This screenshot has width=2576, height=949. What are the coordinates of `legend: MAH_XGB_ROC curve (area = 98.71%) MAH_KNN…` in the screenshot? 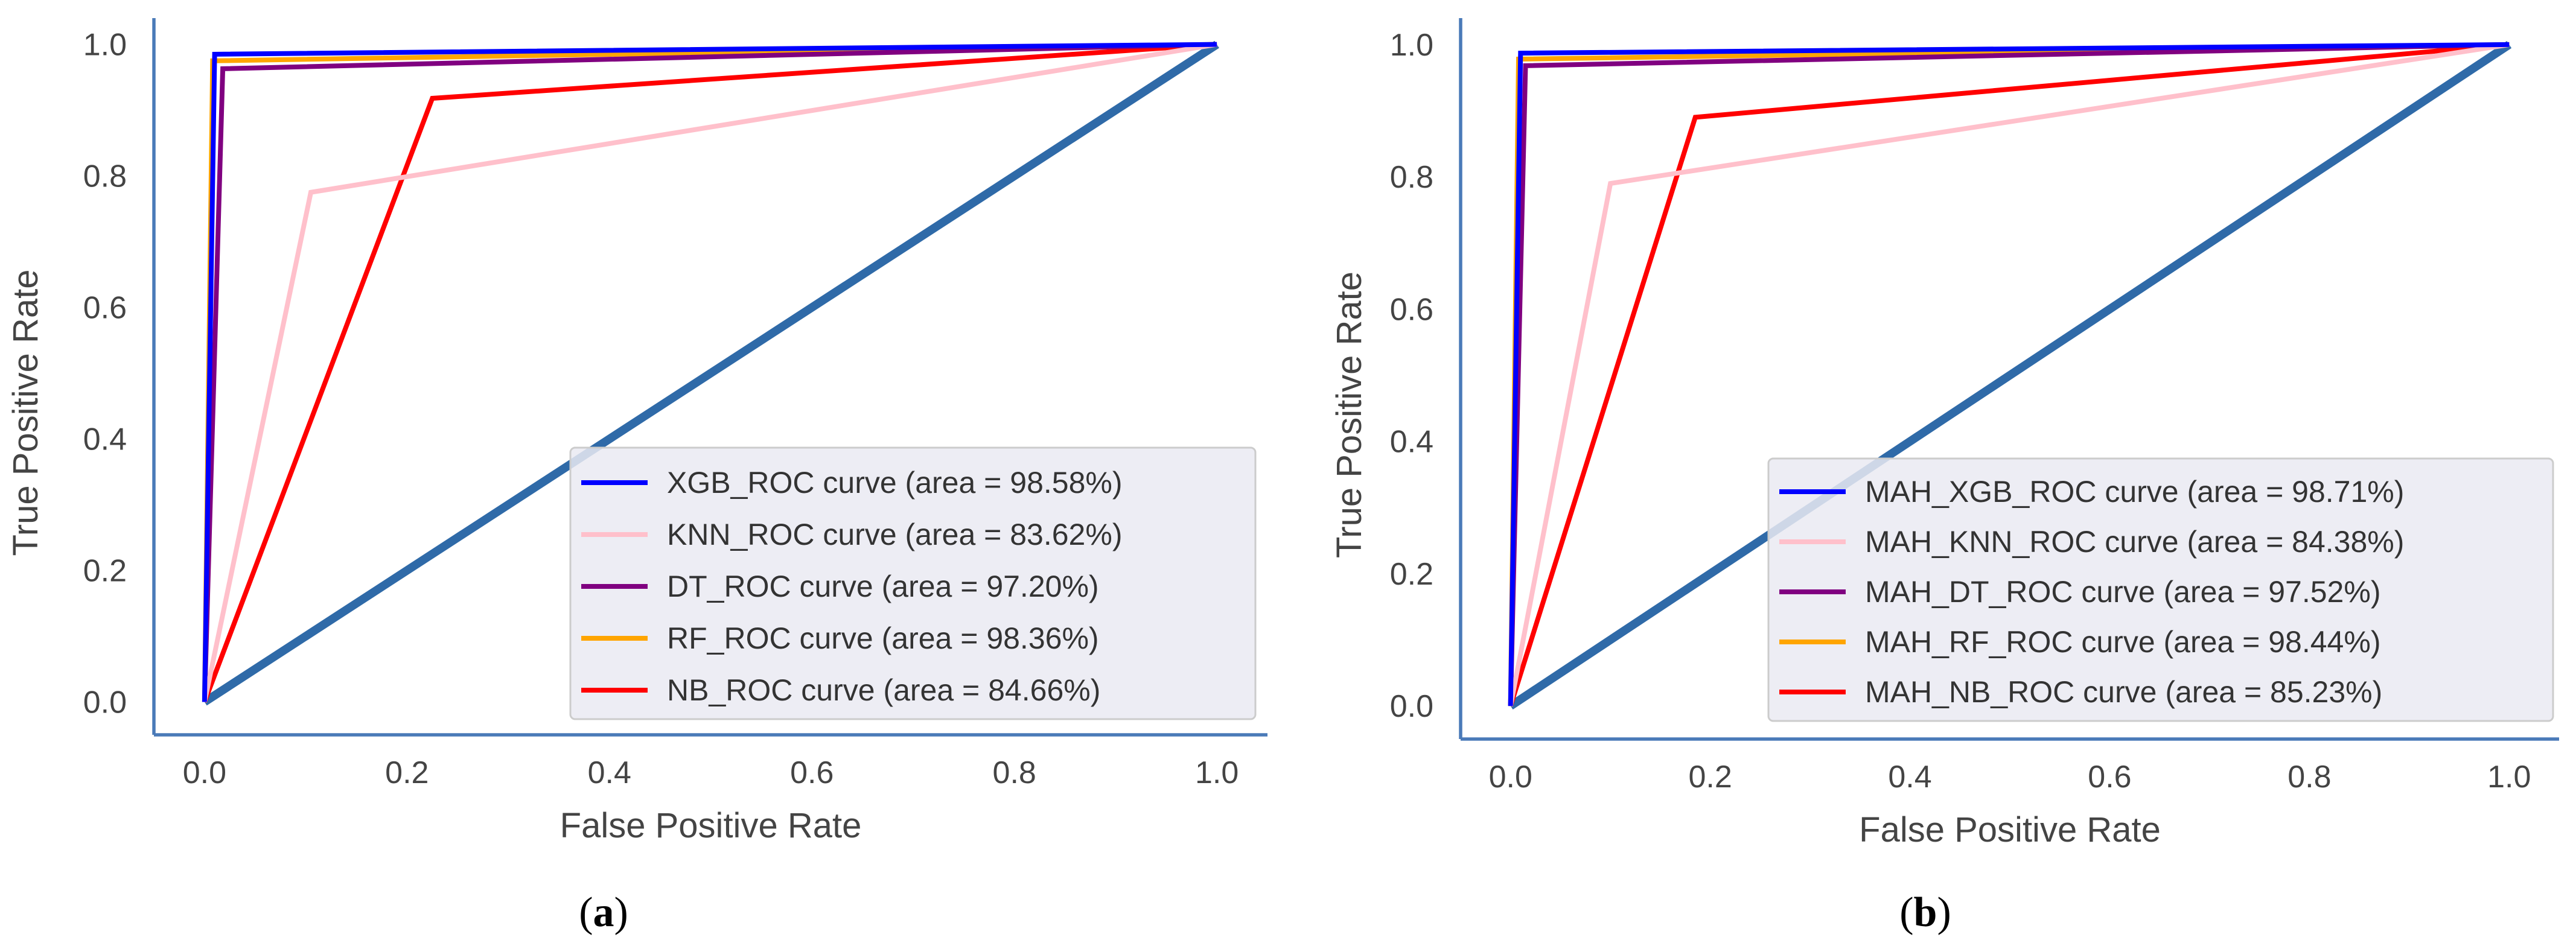 It's located at (2160, 589).